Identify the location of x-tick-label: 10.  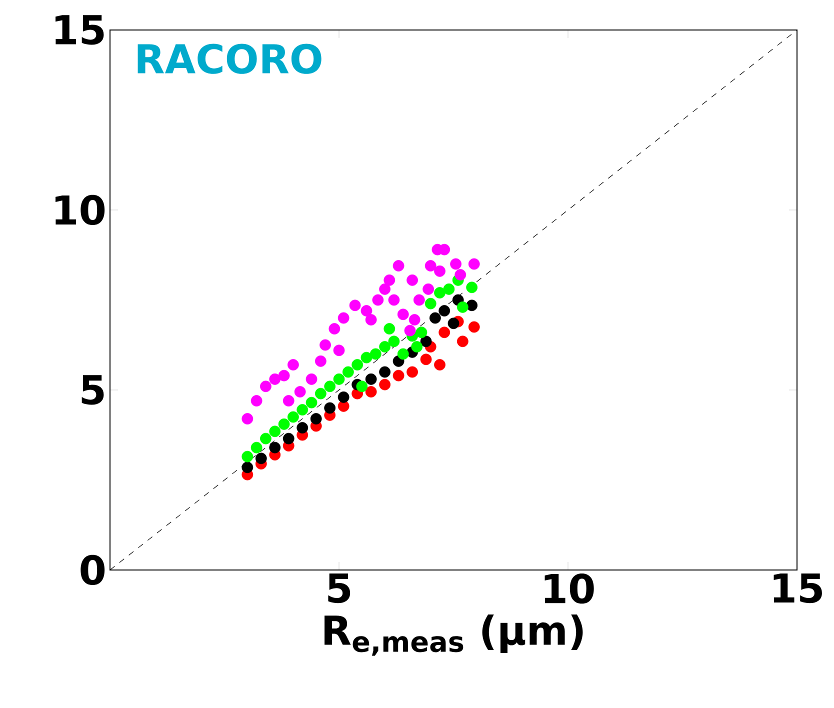
(569, 589).